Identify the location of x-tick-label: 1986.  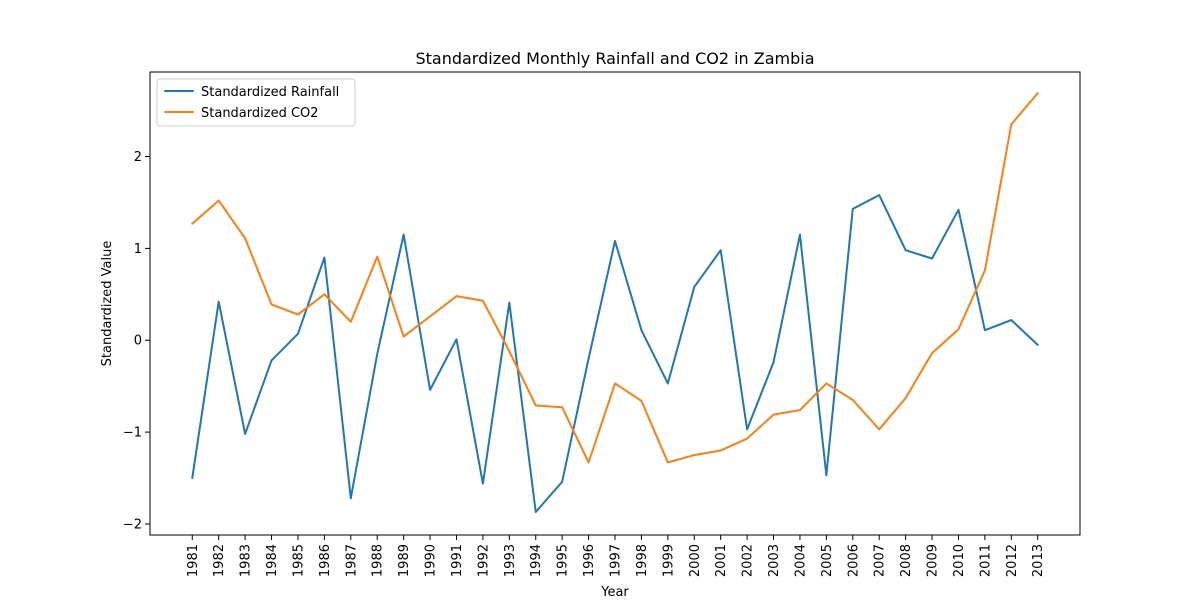
(325, 560).